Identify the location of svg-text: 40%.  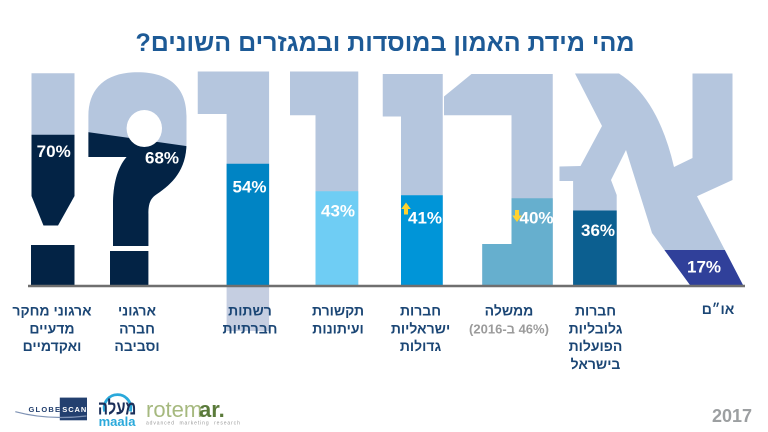
(536, 218).